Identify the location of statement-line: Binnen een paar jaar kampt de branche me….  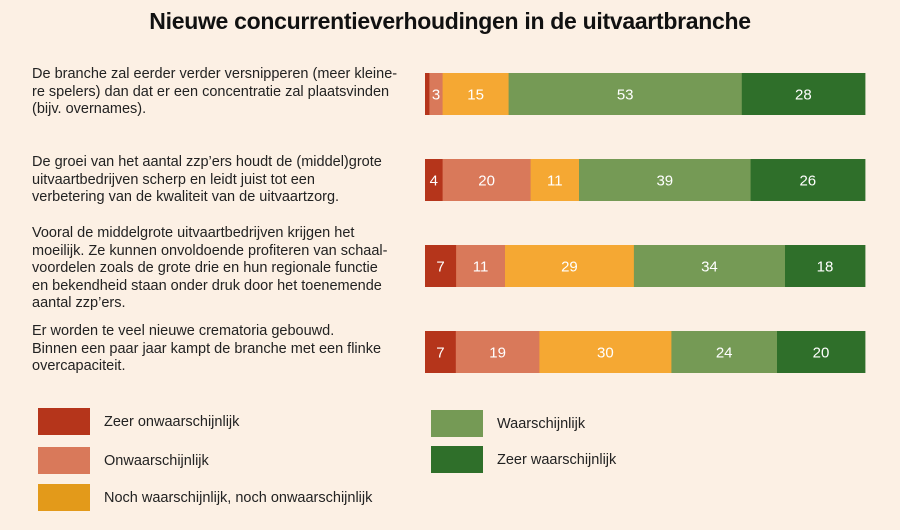
(207, 348).